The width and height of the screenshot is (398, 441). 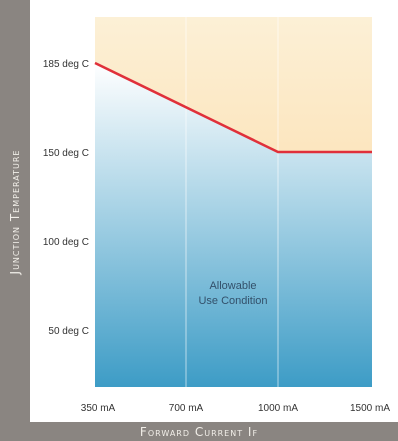 I want to click on x-axis-title-bar, so click(x=199, y=431).